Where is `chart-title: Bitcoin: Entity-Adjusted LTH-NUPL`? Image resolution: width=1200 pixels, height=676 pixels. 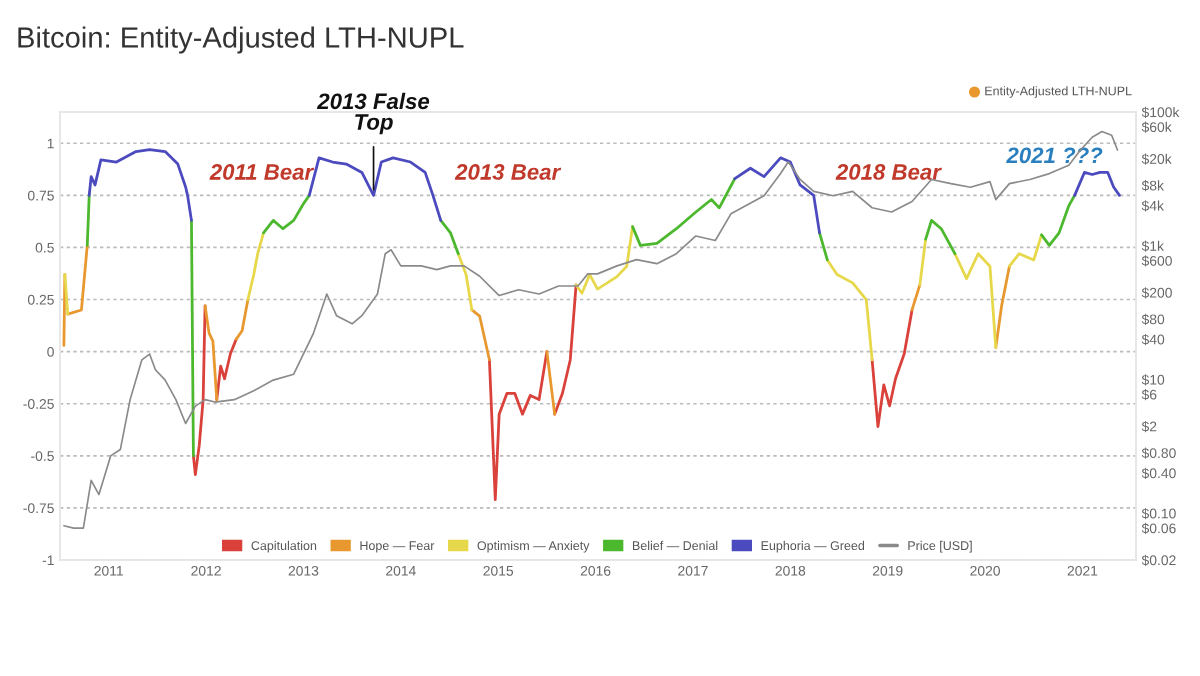 chart-title: Bitcoin: Entity-Adjusted LTH-NUPL is located at coordinates (241, 40).